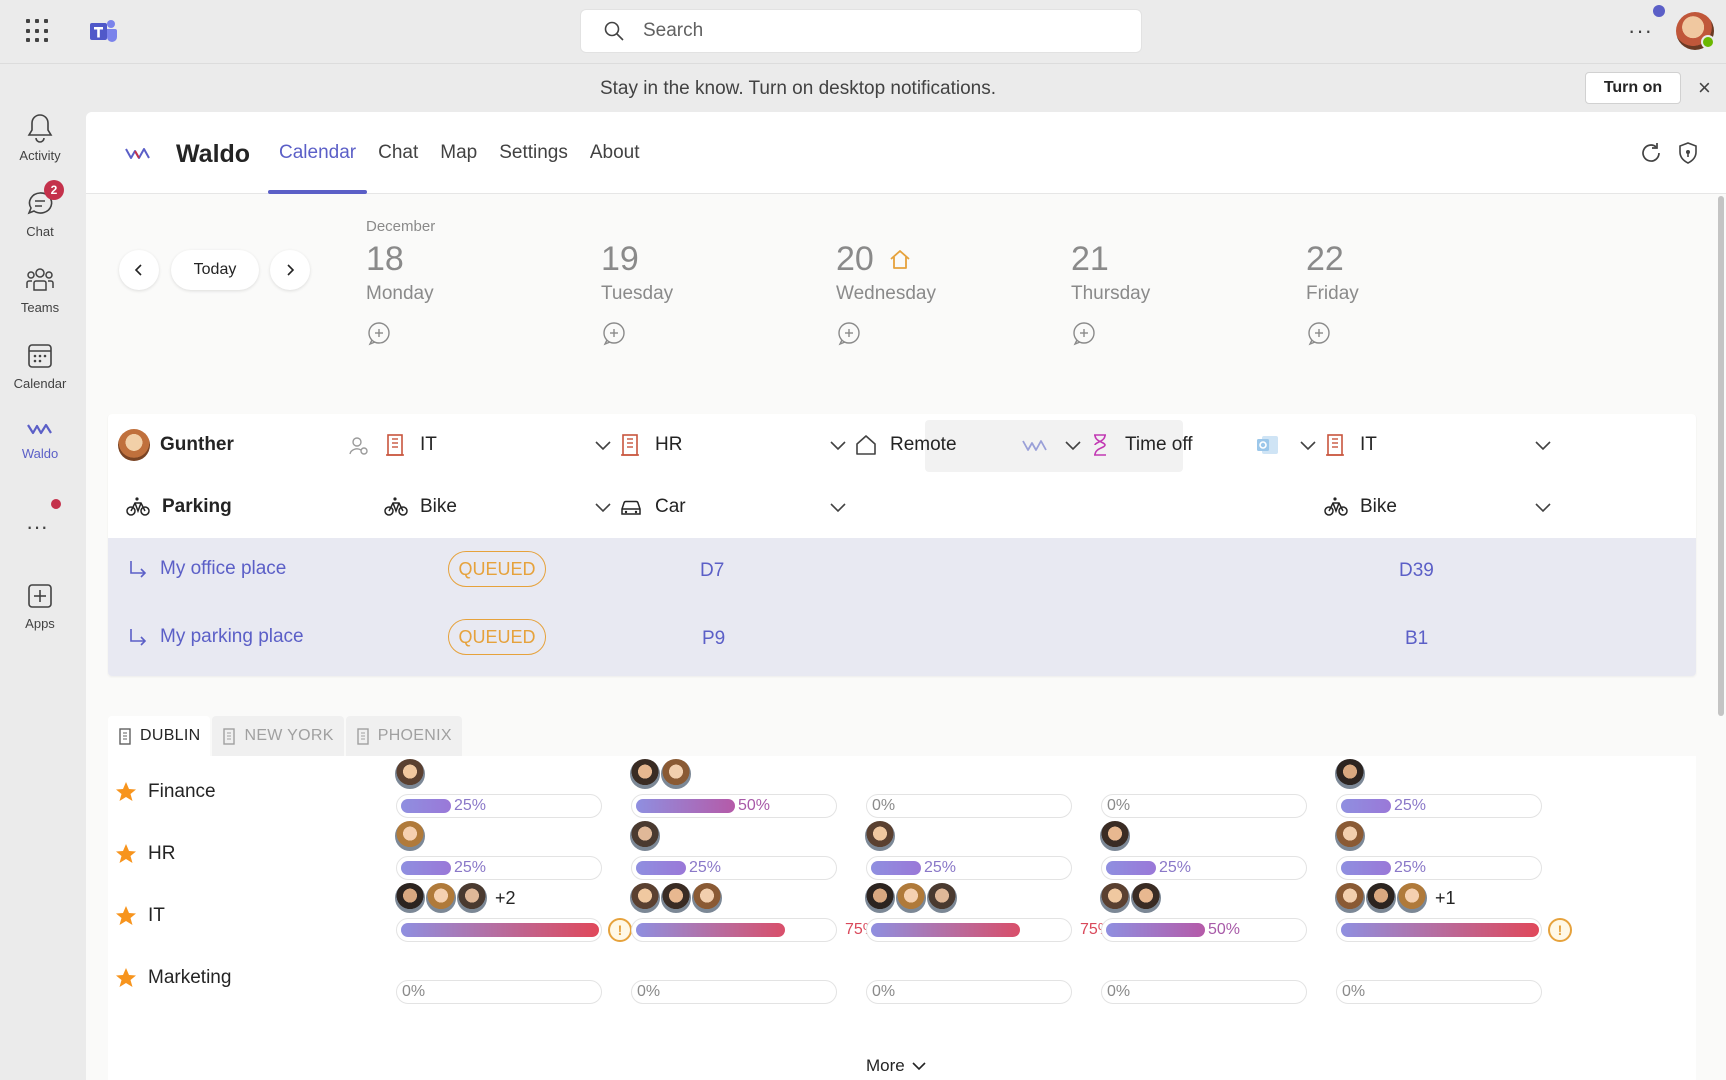 The height and width of the screenshot is (1080, 1726). I want to click on parking-cell: Car, so click(652, 507).